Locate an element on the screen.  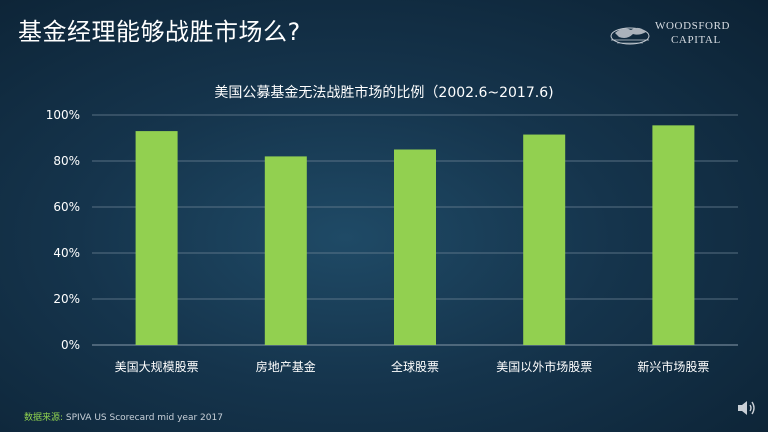
y-tick-label: 20% is located at coordinates (66, 299).